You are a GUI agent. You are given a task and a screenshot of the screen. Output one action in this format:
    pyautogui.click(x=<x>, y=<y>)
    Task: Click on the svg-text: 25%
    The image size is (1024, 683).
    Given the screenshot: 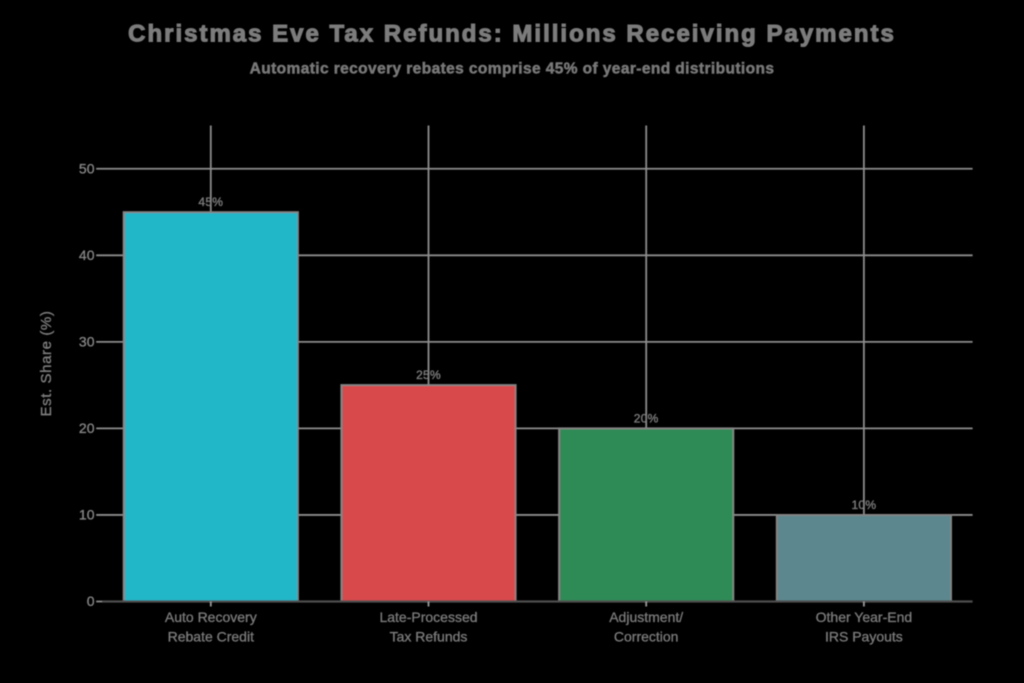 What is the action you would take?
    pyautogui.click(x=428, y=375)
    